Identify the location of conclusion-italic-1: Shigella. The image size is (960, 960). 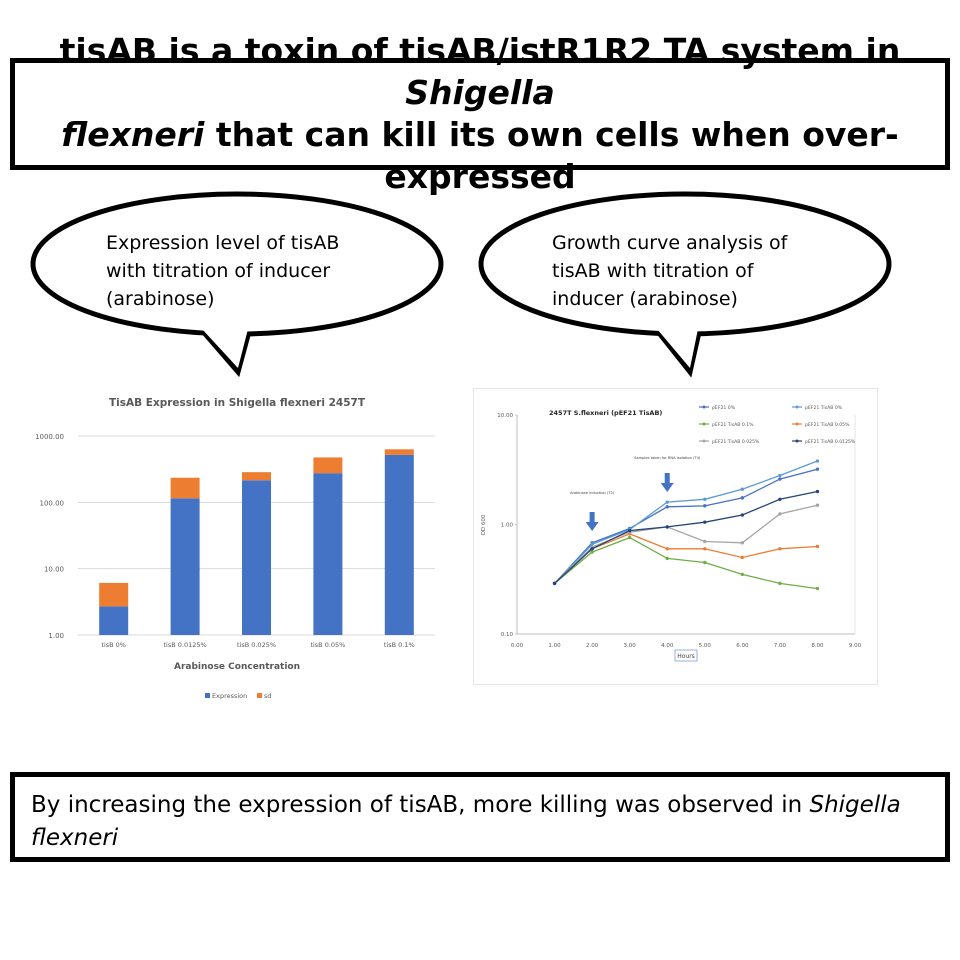
(855, 805).